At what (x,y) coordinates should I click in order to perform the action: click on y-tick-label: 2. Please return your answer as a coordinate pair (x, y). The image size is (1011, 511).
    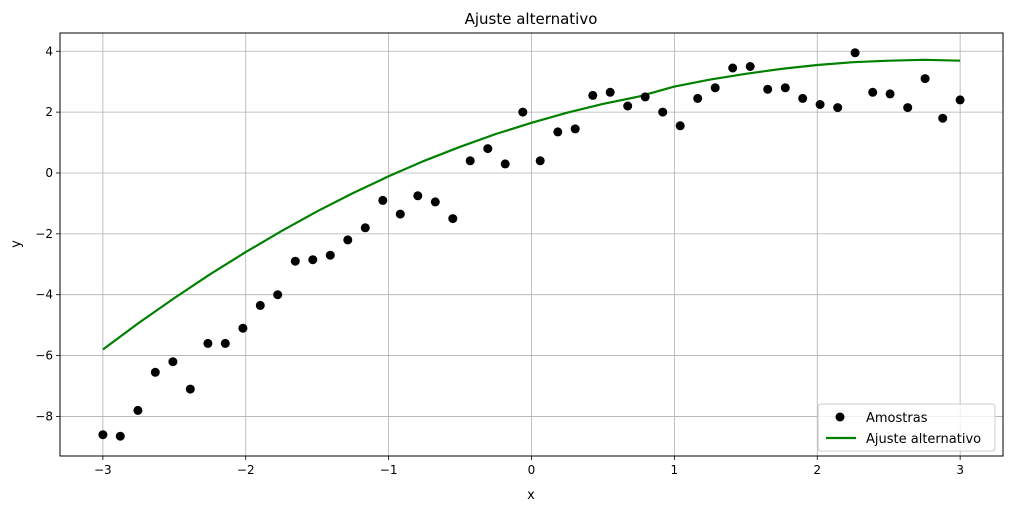
    Looking at the image, I should click on (49, 112).